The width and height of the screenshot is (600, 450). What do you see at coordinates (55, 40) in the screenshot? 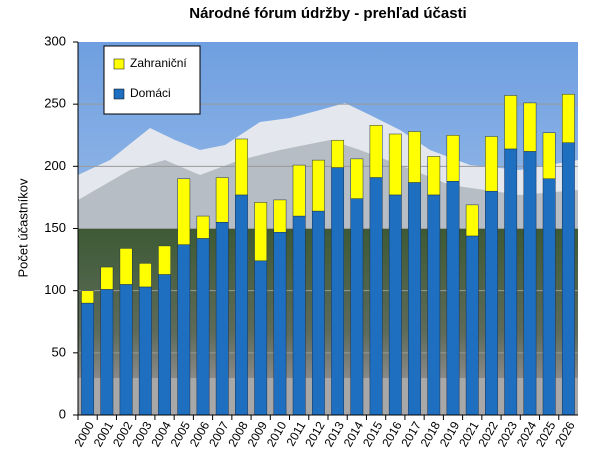
I see `y-tick-label: 300` at bounding box center [55, 40].